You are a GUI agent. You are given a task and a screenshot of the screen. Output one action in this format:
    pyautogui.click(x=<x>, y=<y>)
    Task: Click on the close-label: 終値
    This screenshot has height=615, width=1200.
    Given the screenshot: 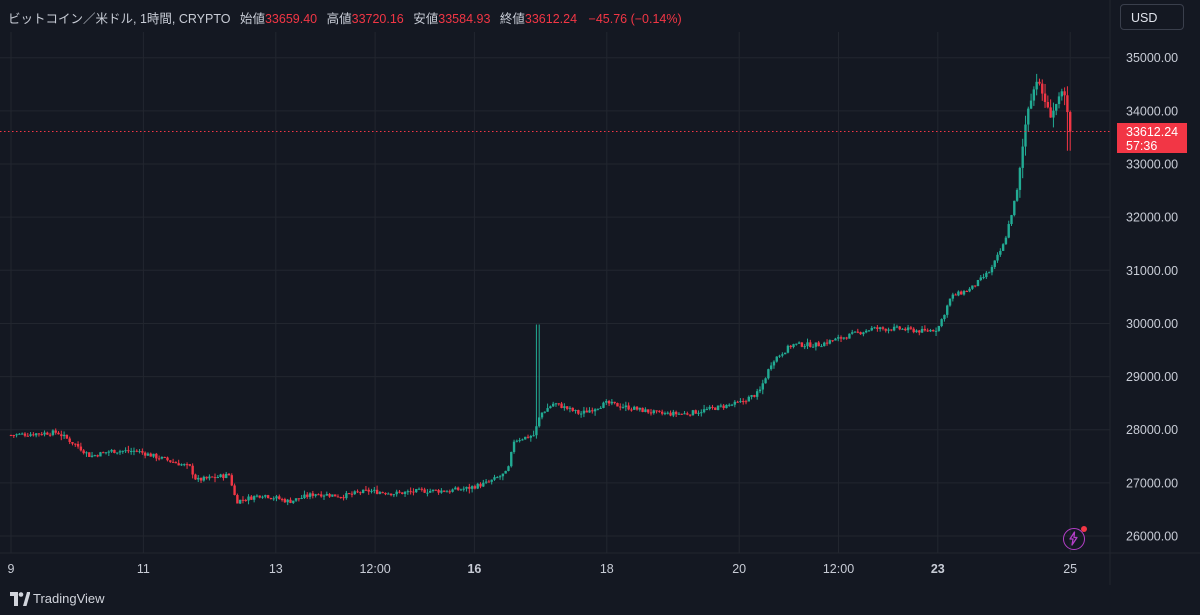 What is the action you would take?
    pyautogui.click(x=512, y=19)
    